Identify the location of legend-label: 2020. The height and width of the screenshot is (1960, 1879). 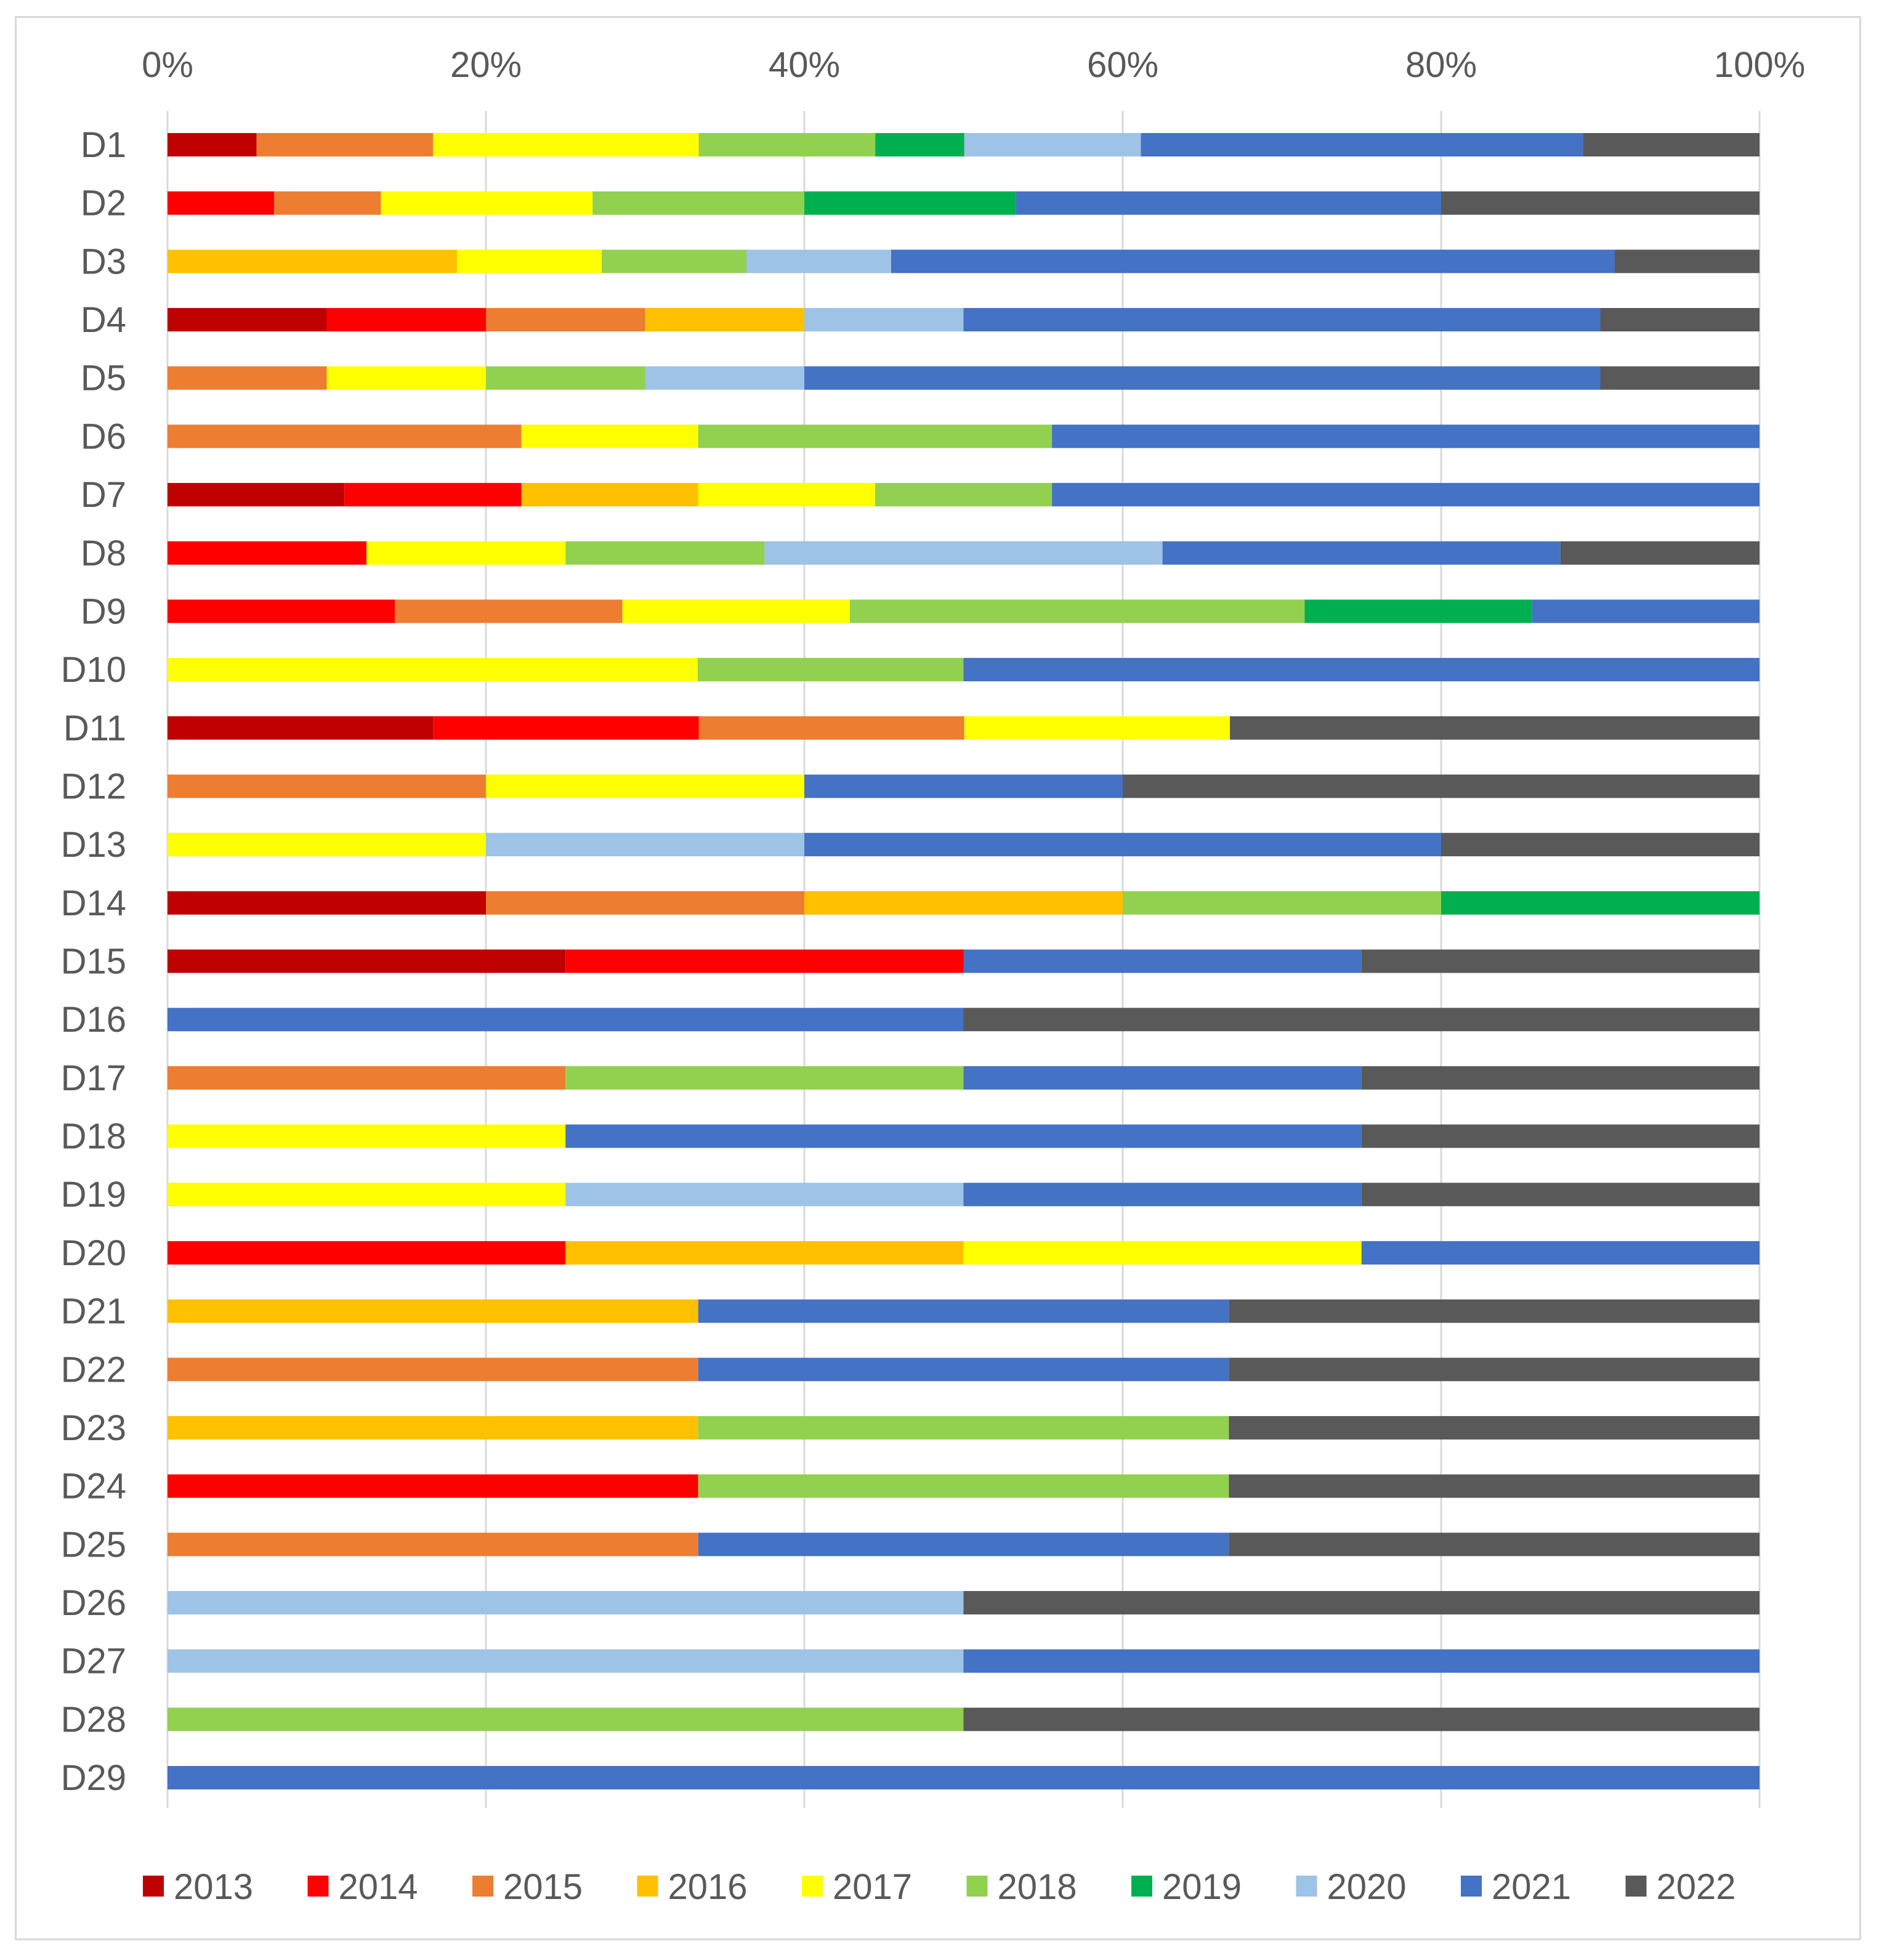
(1367, 1887).